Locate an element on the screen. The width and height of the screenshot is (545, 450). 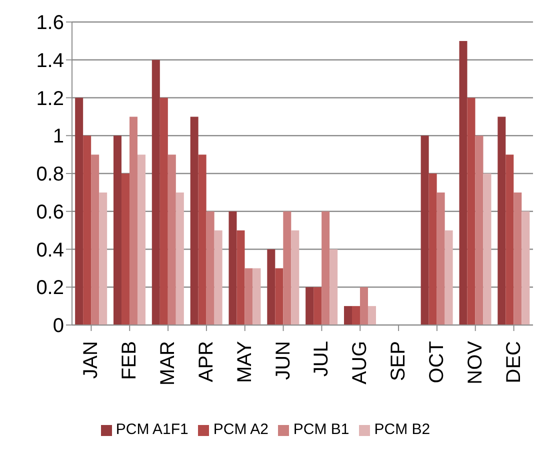
y-tick-label: 1.6 is located at coordinates (50, 23).